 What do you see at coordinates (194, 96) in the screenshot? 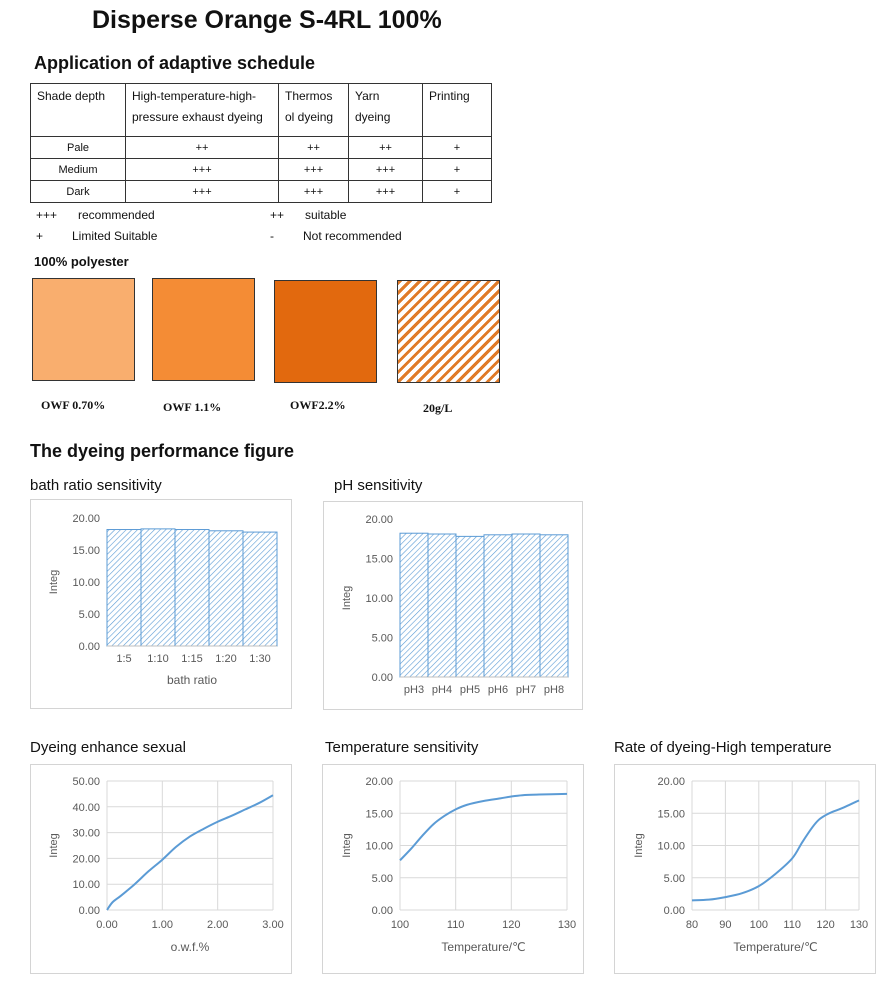
I see `header-line: High-temperature-high-` at bounding box center [194, 96].